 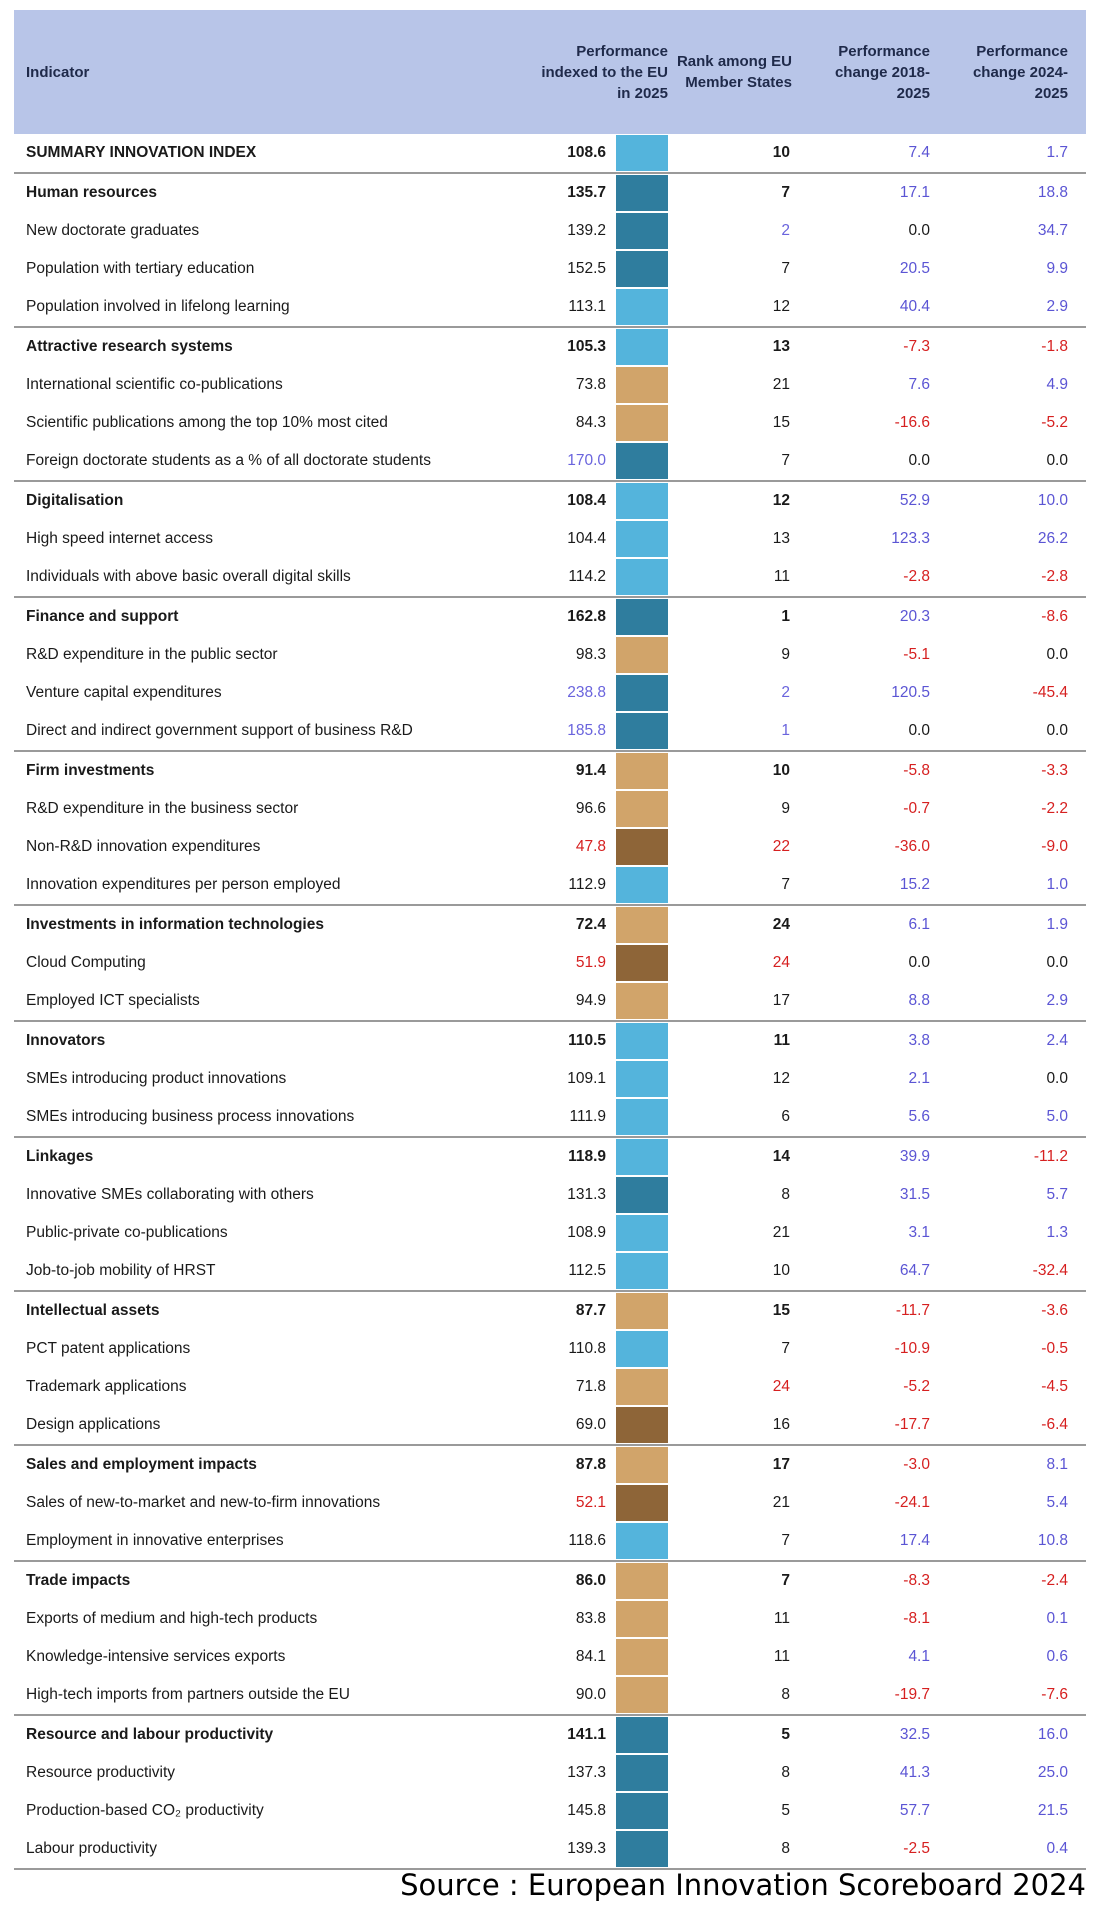 I want to click on change-2018-2025: 40.4, so click(x=914, y=306).